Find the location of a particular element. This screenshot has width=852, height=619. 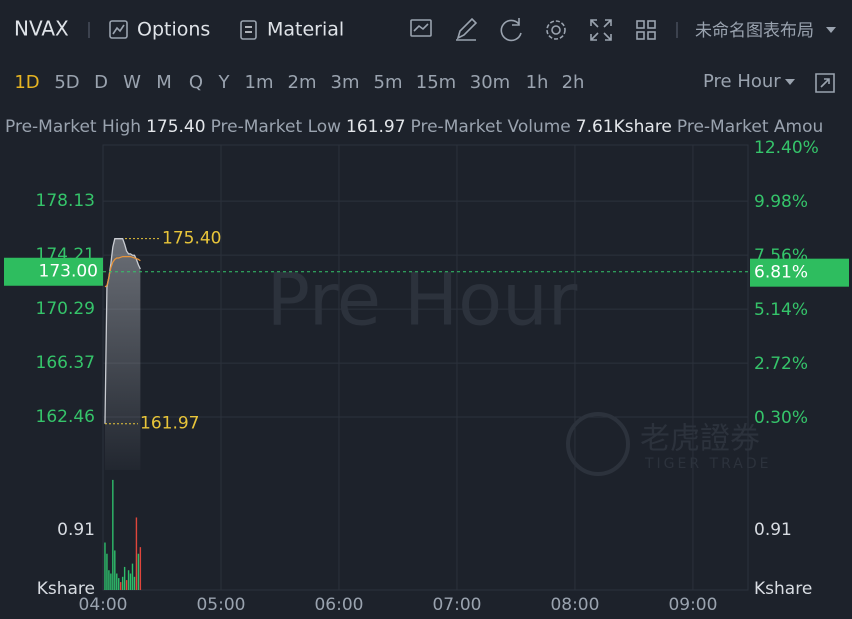

price-area is located at coordinates (122, 354).